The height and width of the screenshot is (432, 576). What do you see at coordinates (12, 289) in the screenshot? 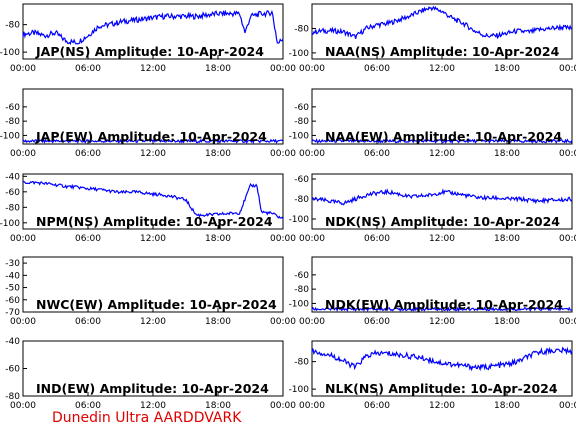
I see `y-tick-label: -50` at bounding box center [12, 289].